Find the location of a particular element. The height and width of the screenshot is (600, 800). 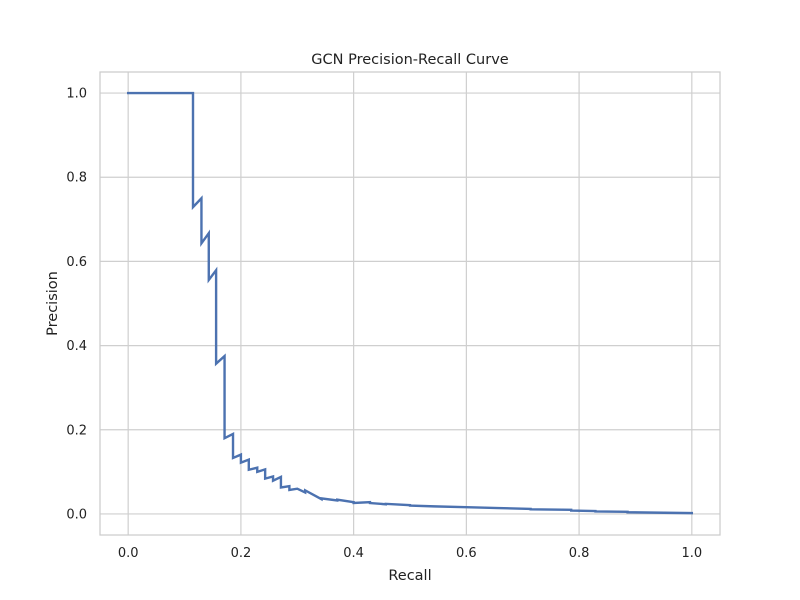

x-tick-label: 0.4 is located at coordinates (353, 553).